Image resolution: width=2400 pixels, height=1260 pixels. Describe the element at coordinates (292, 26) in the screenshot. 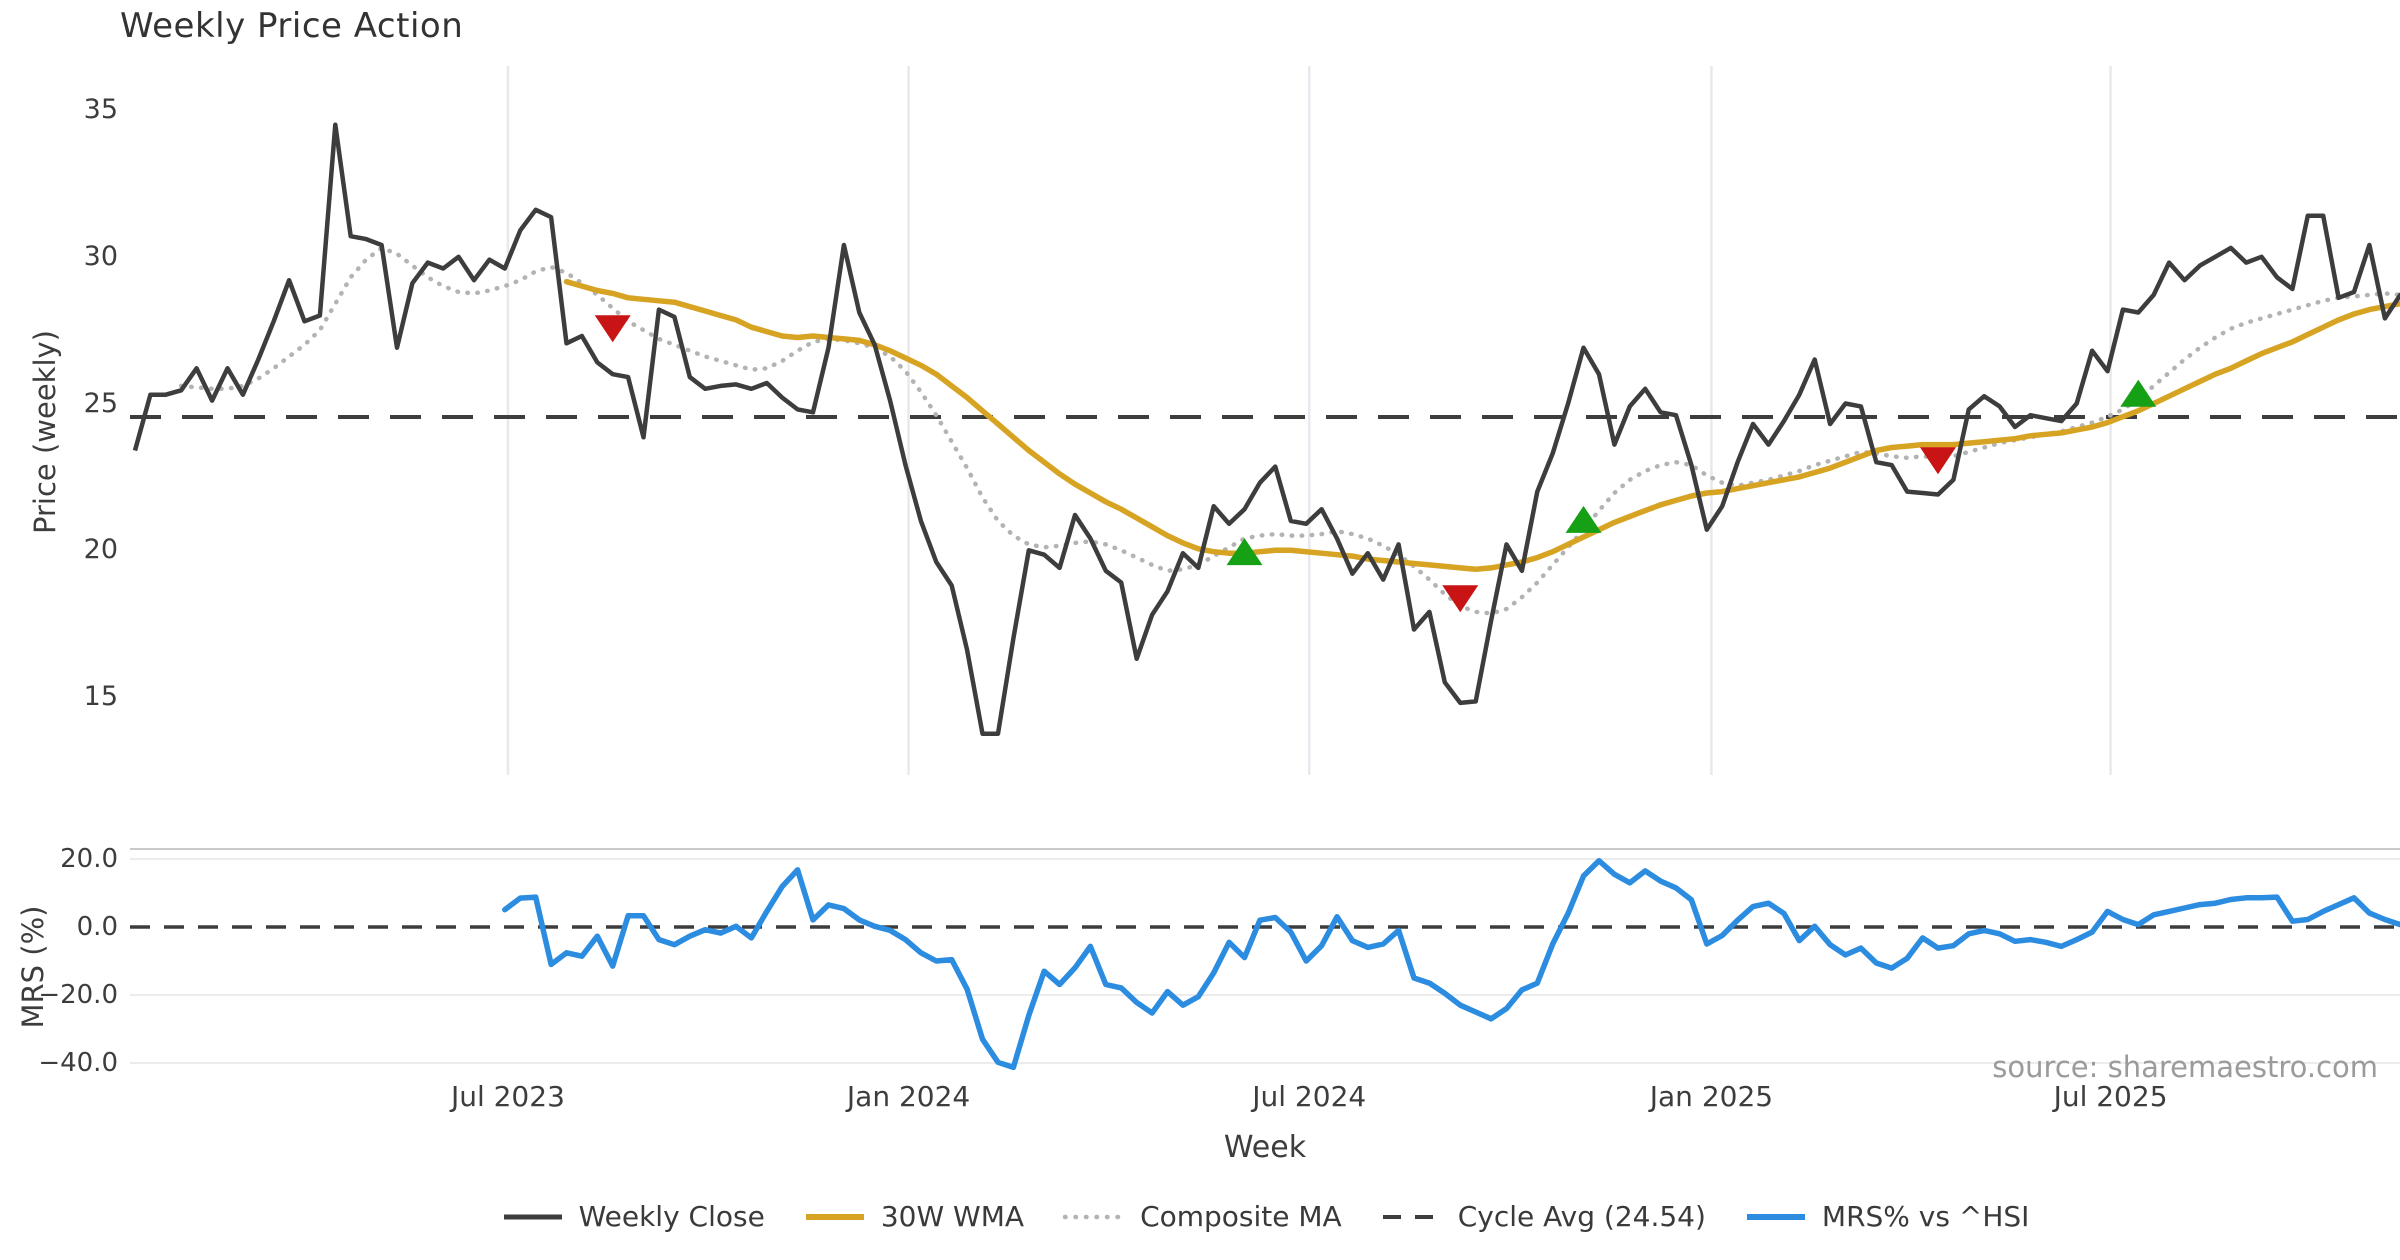

I see `chart-title: Weekly Price Action` at that location.